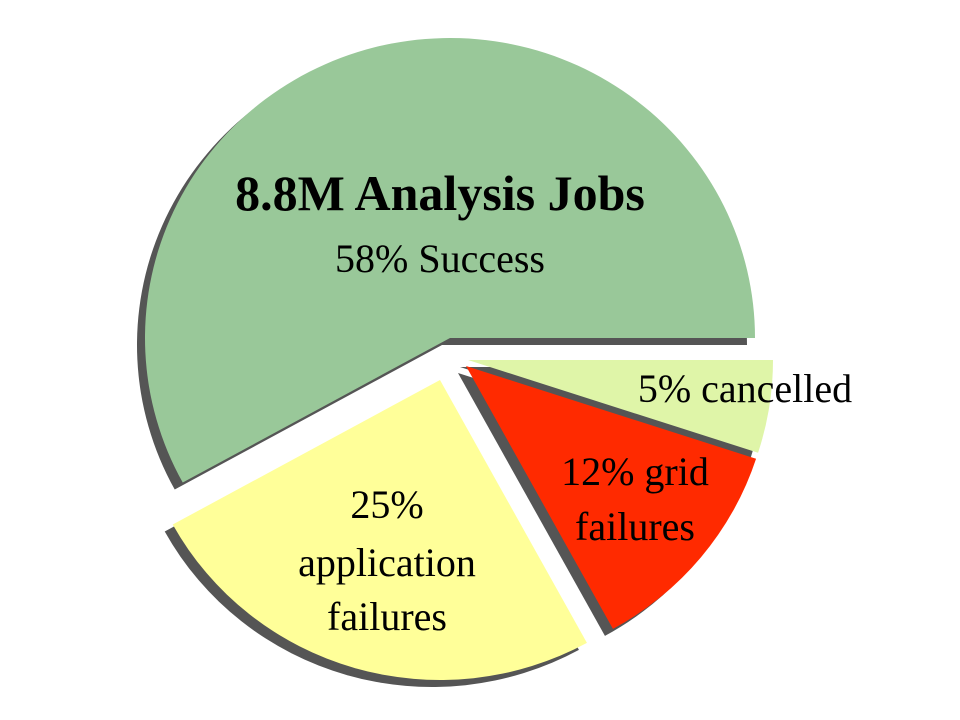 Image resolution: width=960 pixels, height=720 pixels. I want to click on slice-label-grid-line2: failures, so click(635, 526).